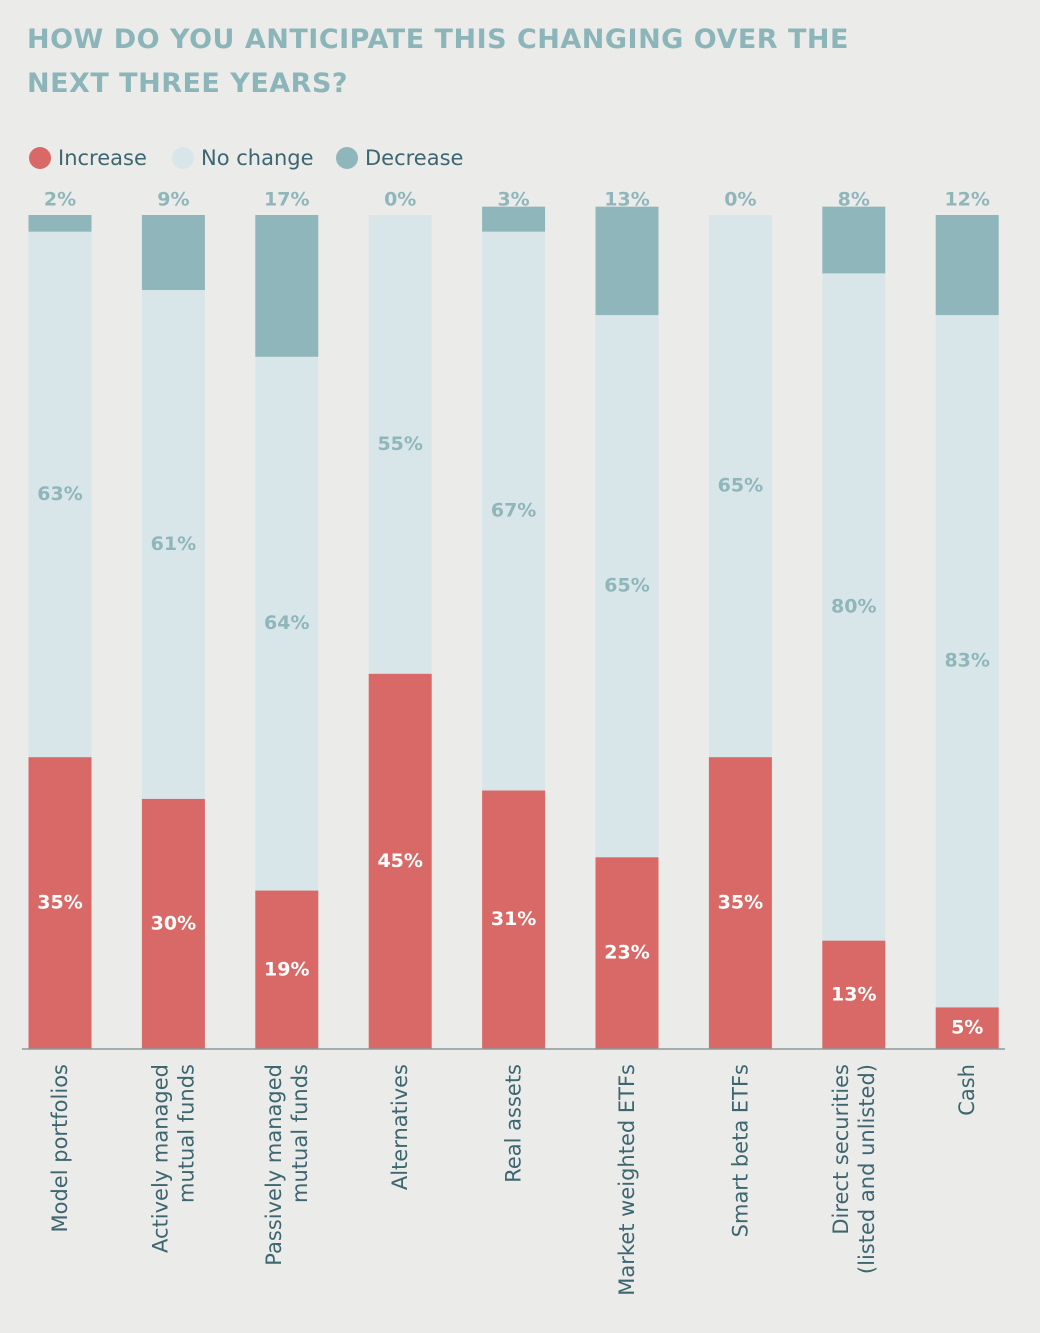  I want to click on x-tick-label: Smart beta ETFs, so click(740, 1150).